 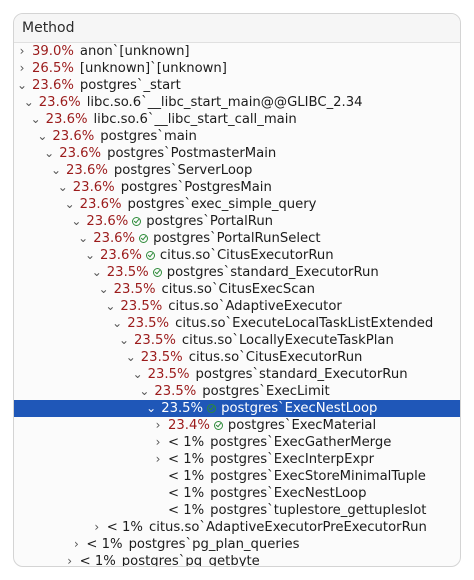 I want to click on tree-row: ›< 1%postgres`tuplestore_gettupleslot, so click(x=237, y=510).